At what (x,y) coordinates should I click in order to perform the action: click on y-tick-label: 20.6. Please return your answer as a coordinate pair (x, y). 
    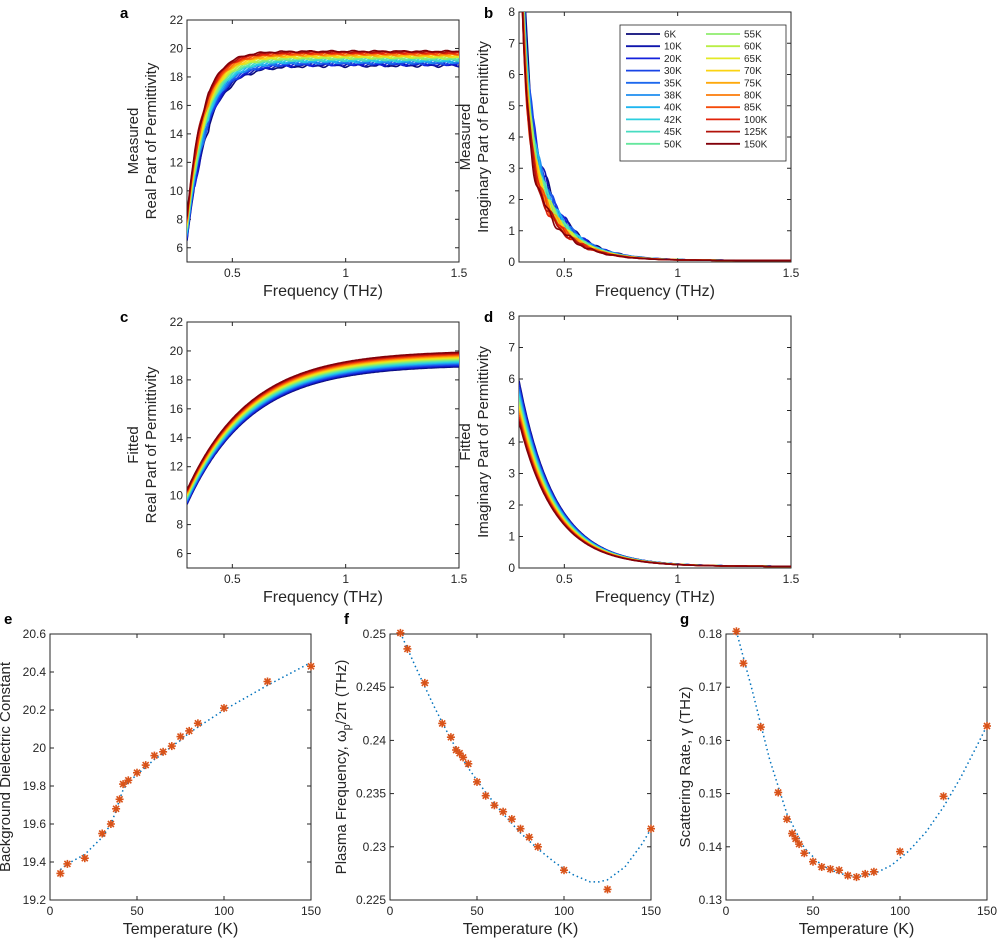
    Looking at the image, I should click on (35, 634).